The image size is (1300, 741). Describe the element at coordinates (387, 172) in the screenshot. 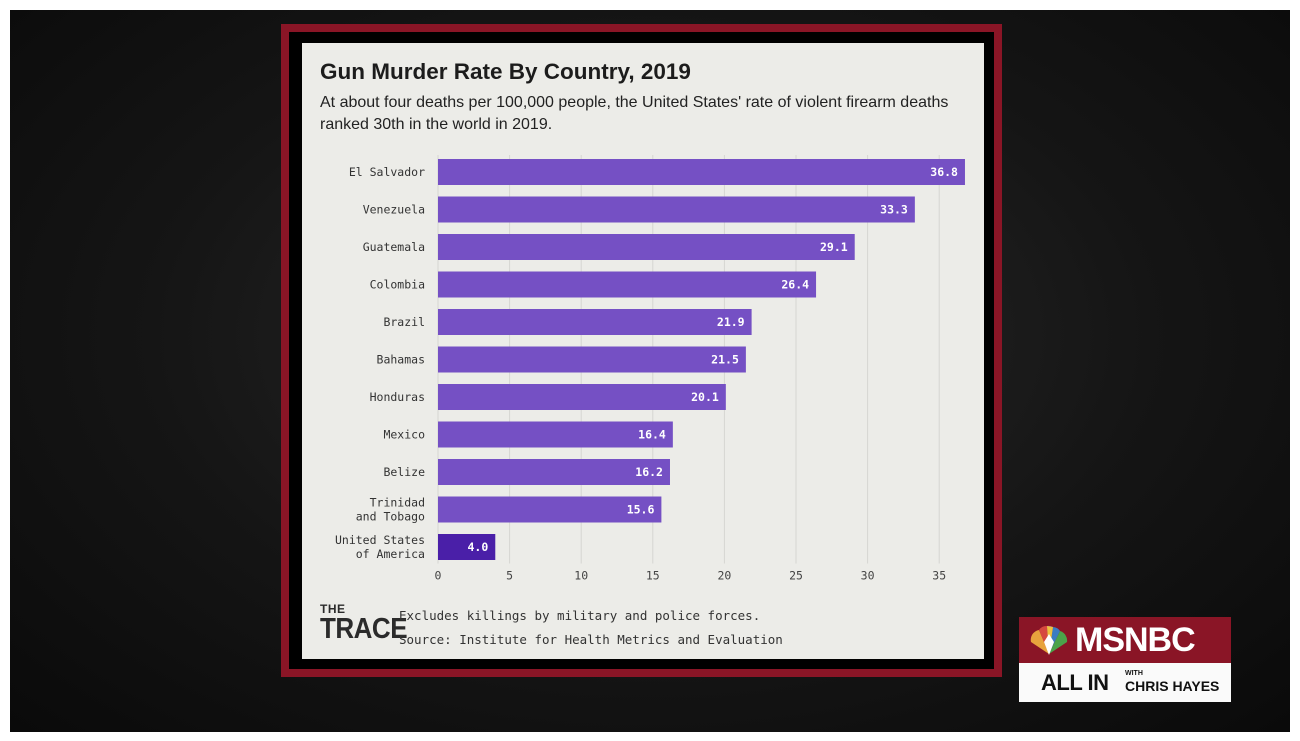

I see `category-label: El Salvador` at that location.